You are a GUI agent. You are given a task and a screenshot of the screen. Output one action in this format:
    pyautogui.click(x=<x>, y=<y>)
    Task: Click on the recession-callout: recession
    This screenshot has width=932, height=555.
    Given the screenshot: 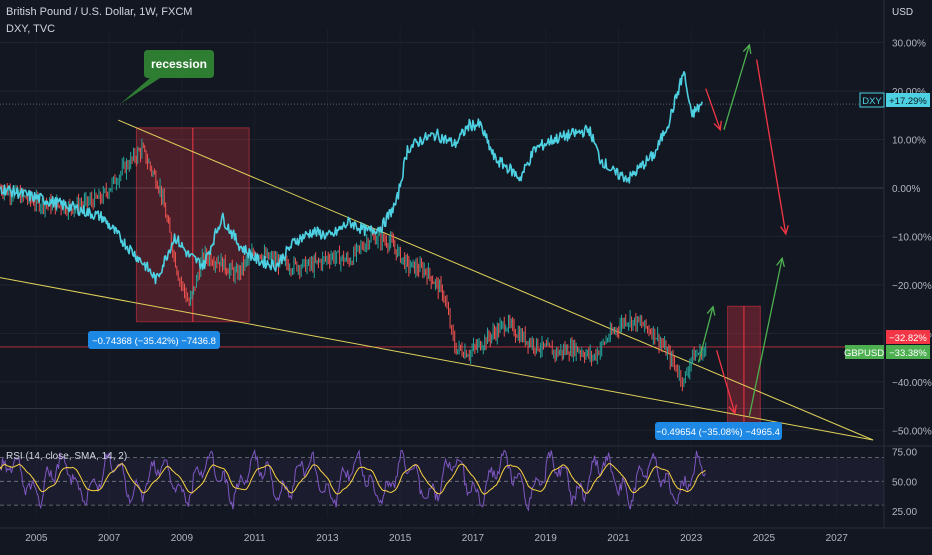 What is the action you would take?
    pyautogui.click(x=167, y=77)
    